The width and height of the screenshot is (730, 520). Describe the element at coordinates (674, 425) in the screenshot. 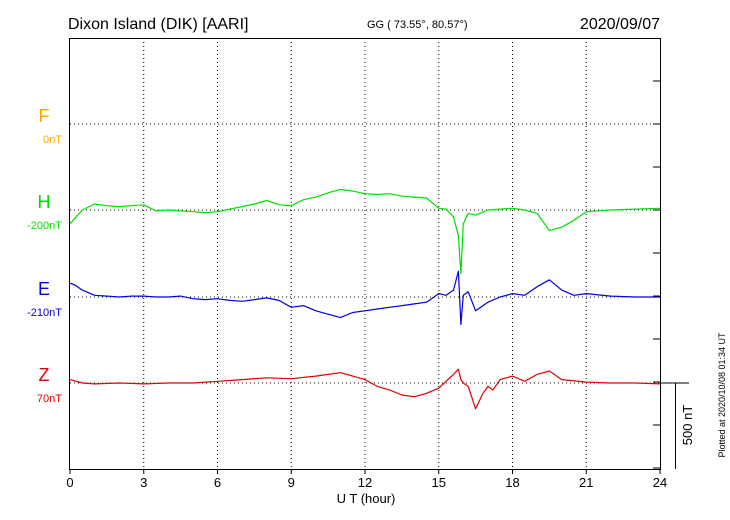

I see `scale-bar` at that location.